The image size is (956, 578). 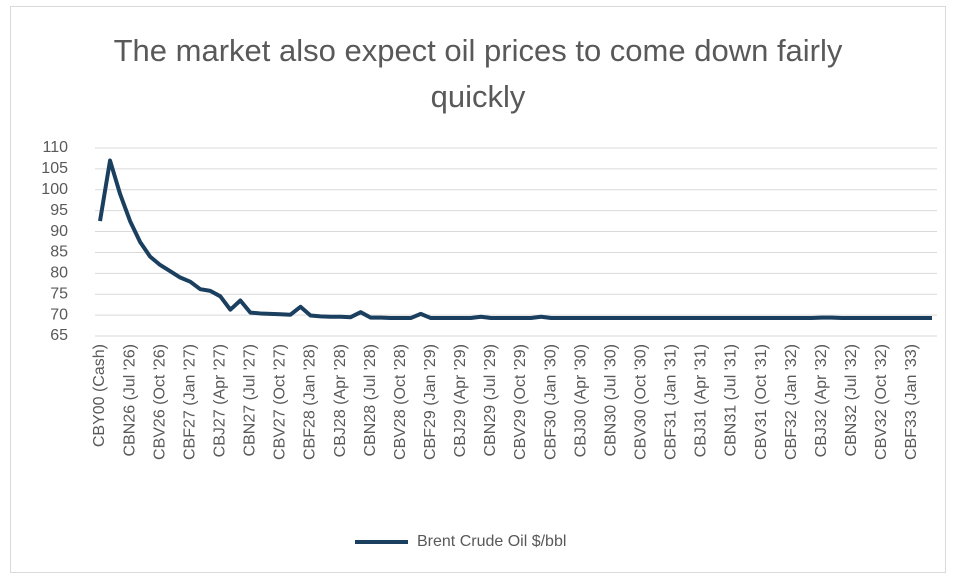 I want to click on x-tick-label: CBV29 (Oct '29), so click(x=520, y=402).